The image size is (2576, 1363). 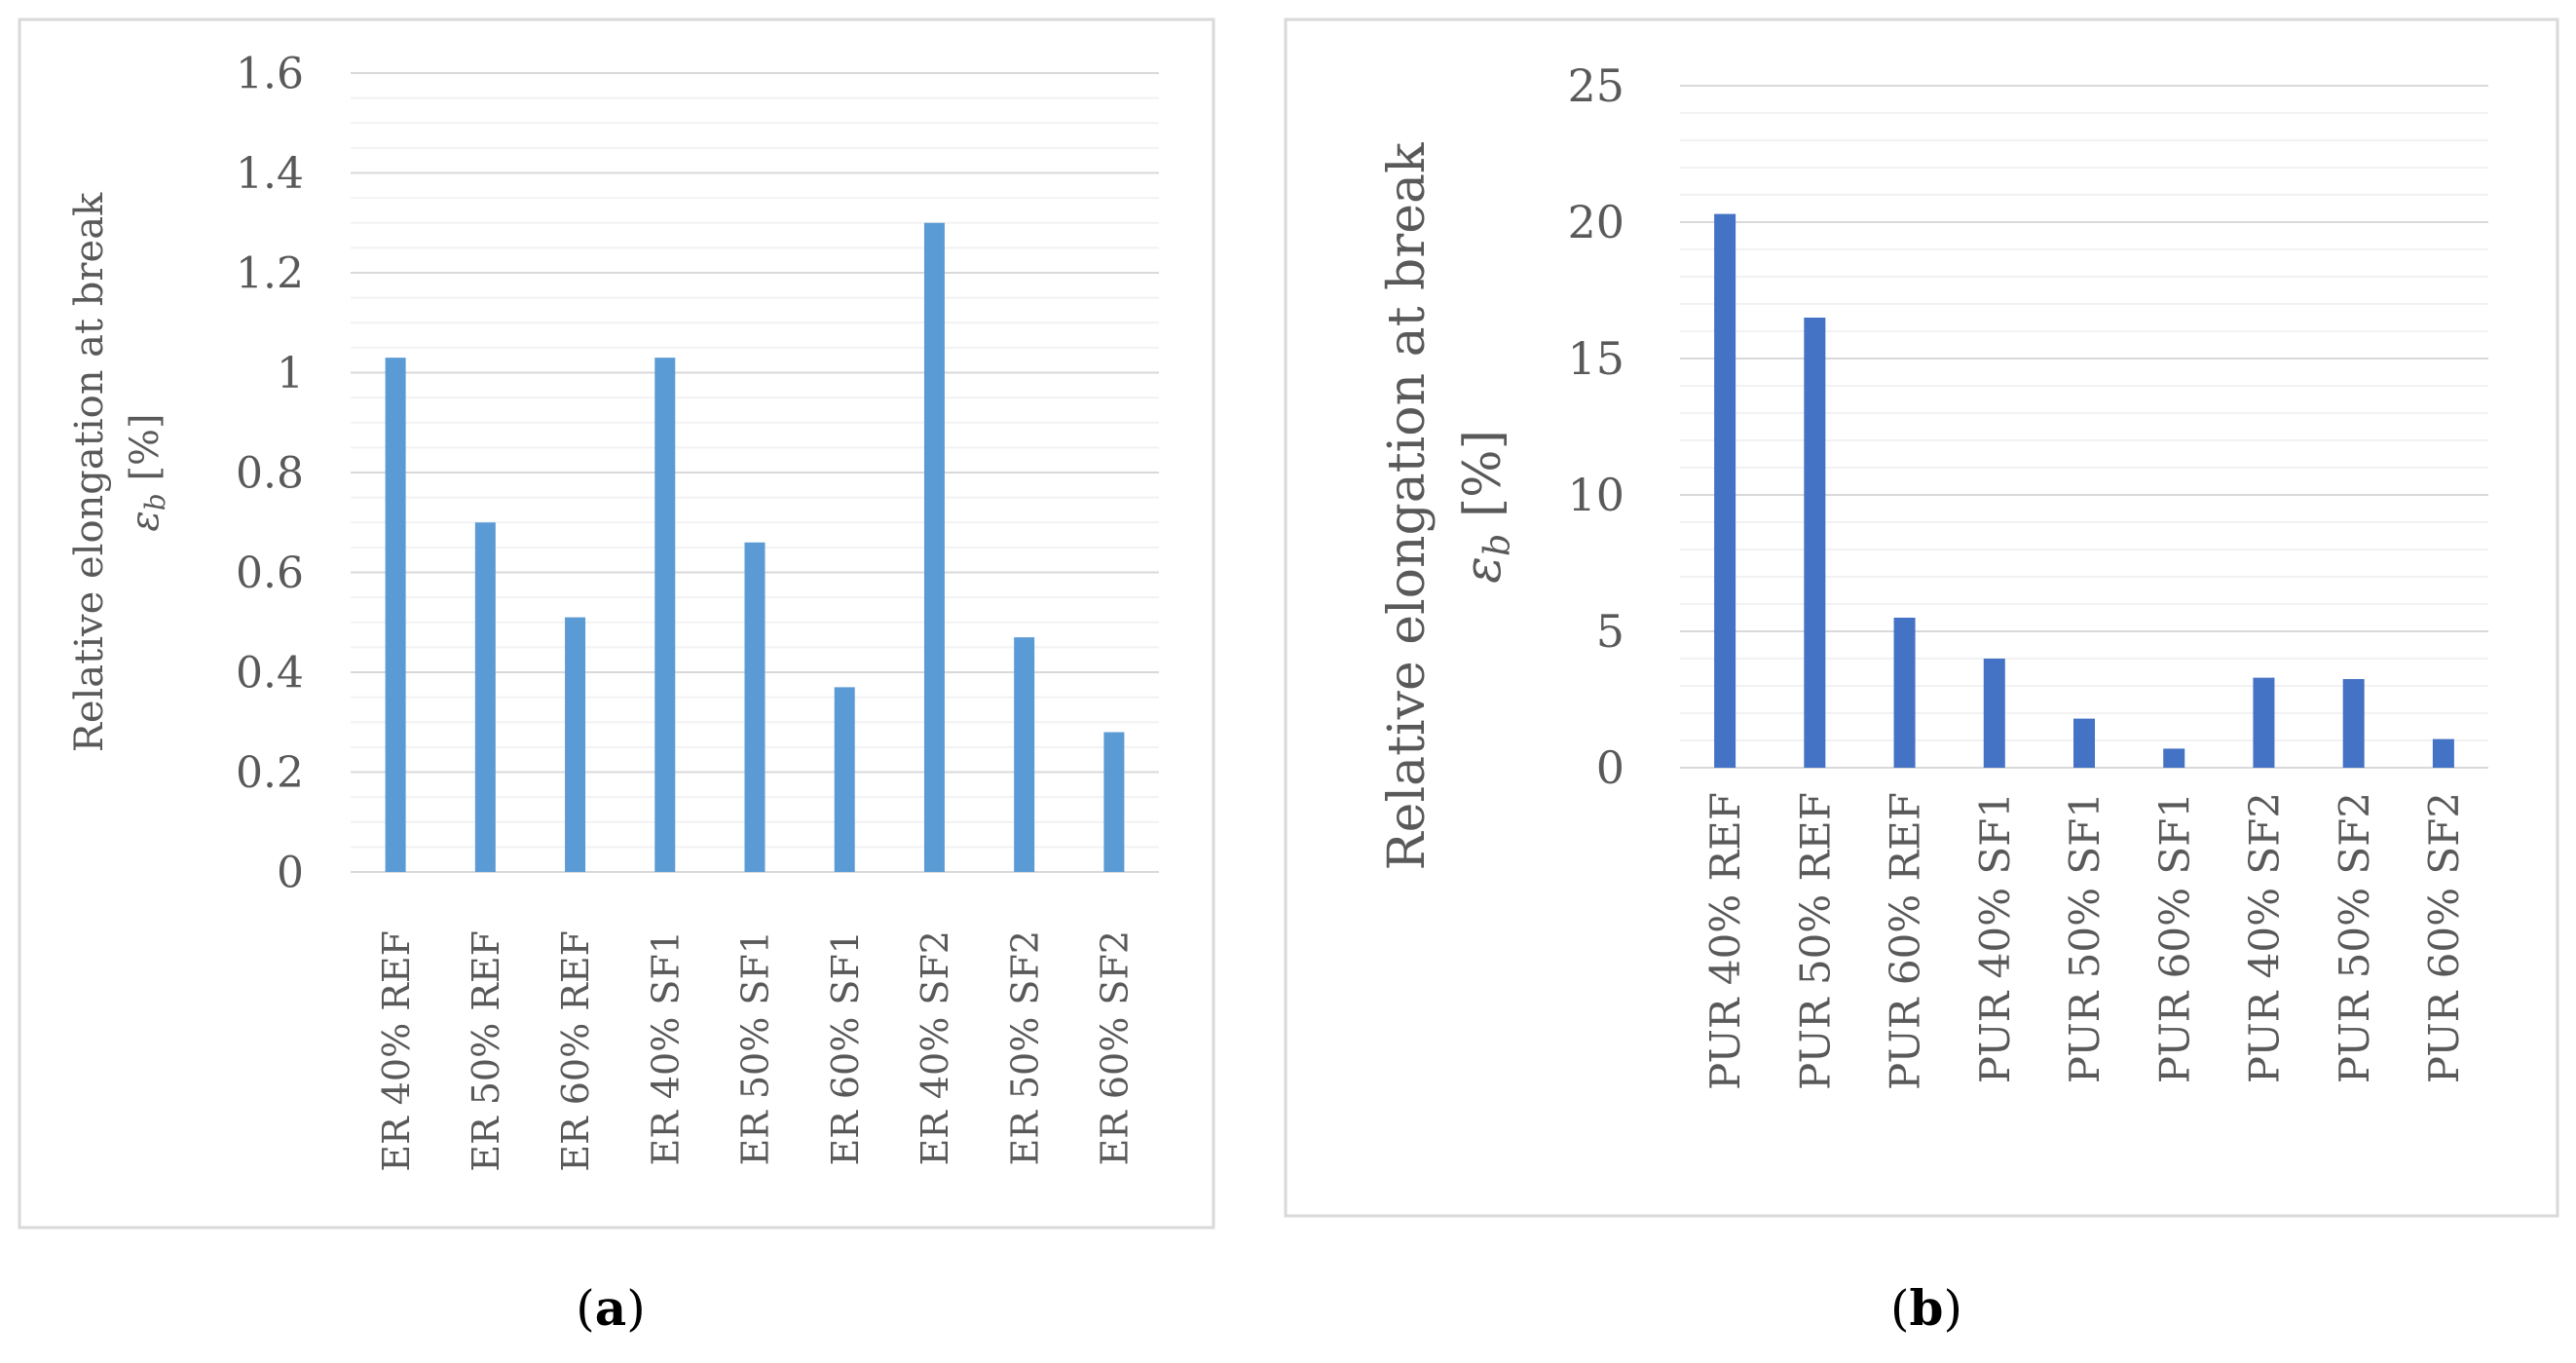 I want to click on chart-b-y-axis-label-symbol: εb [%], so click(x=1485, y=507).